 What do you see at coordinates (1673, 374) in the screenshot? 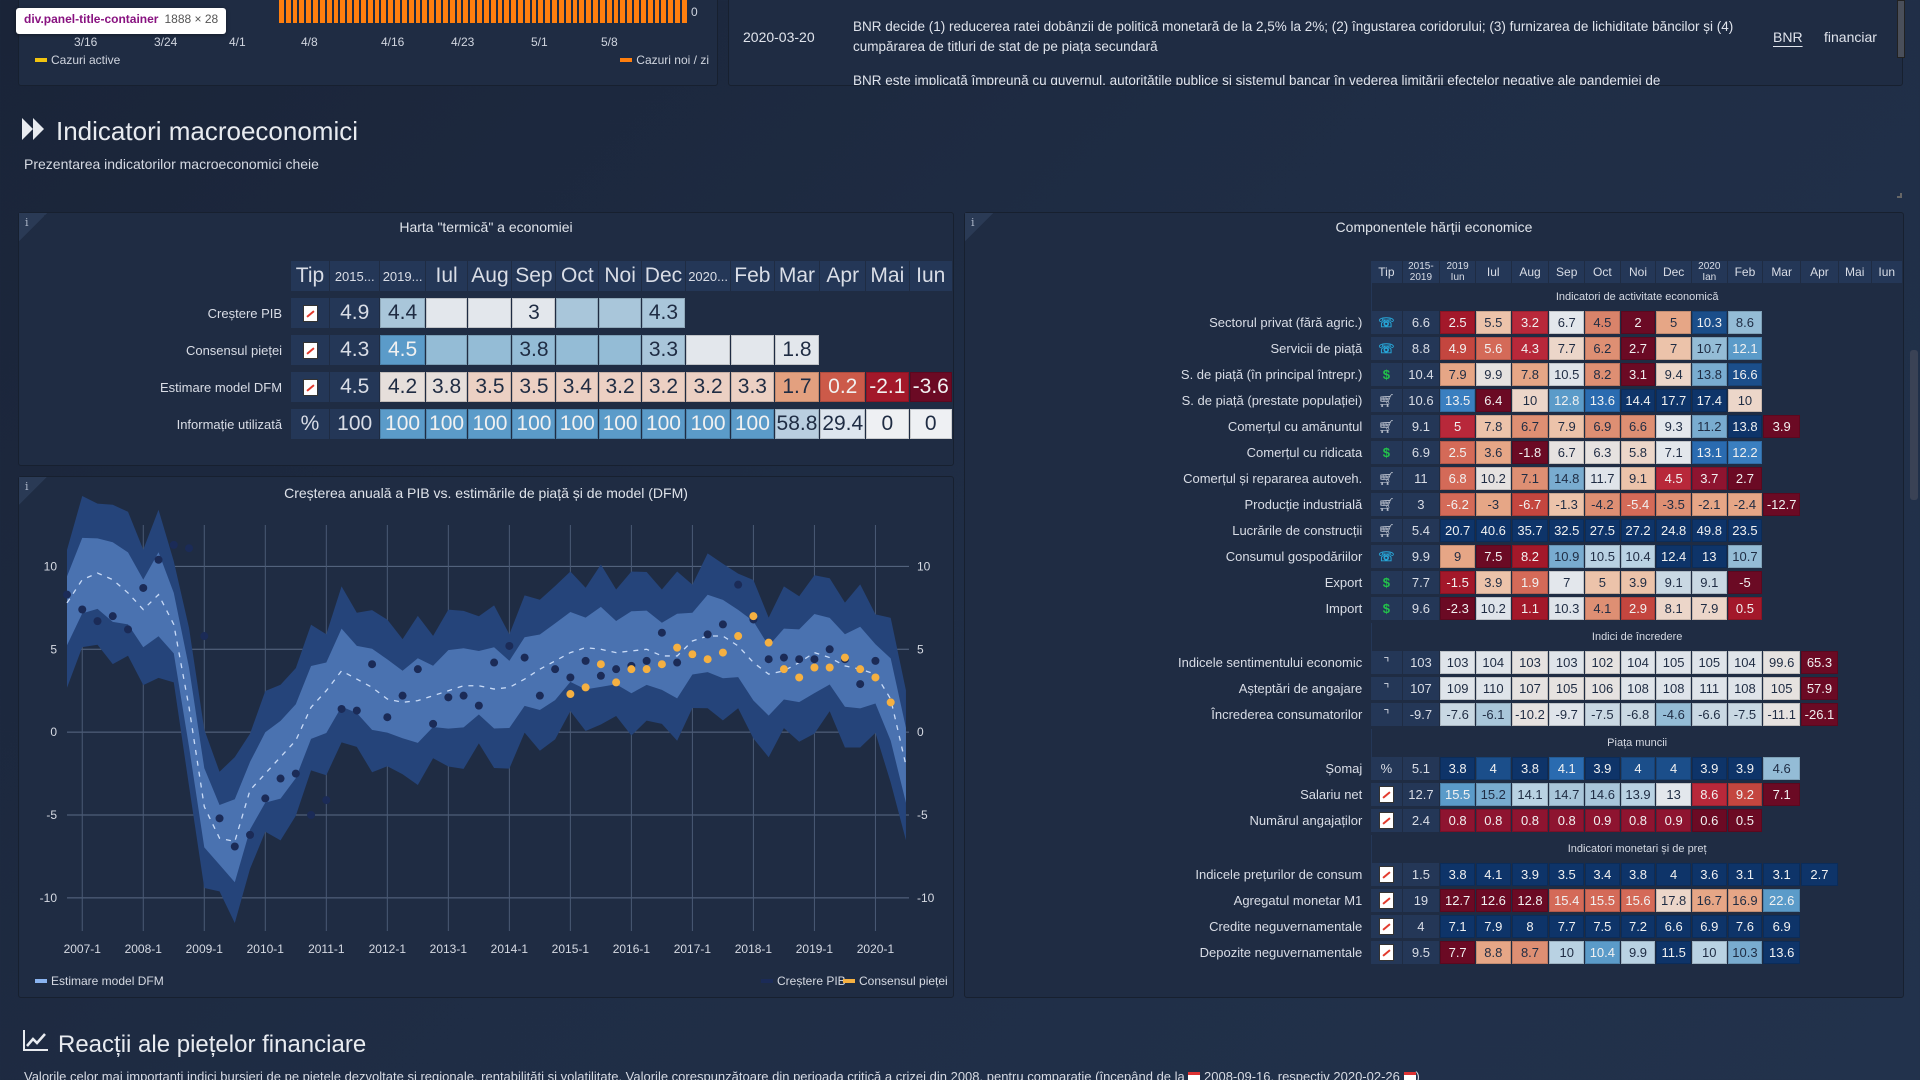
I see `heat-cell: 9.4` at bounding box center [1673, 374].